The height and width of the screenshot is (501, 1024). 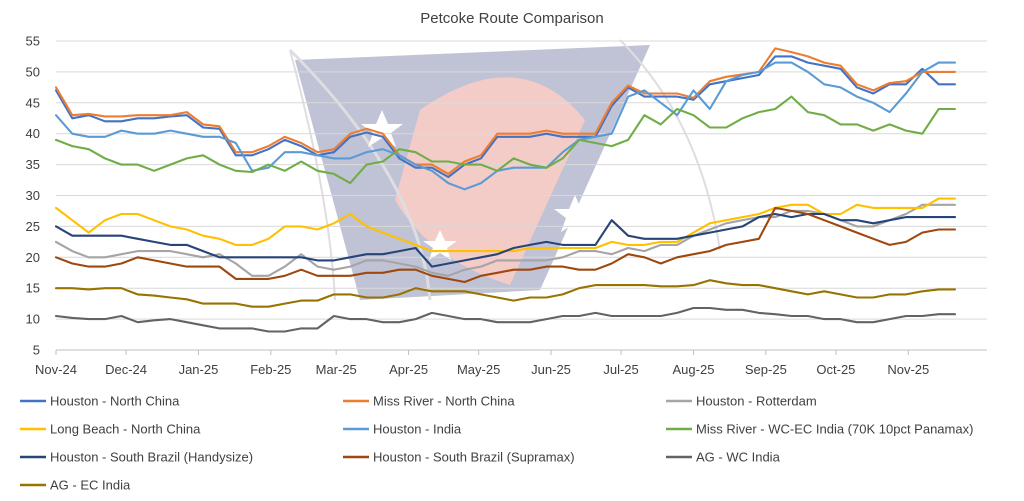 What do you see at coordinates (36, 350) in the screenshot?
I see `y-tick-label: 5` at bounding box center [36, 350].